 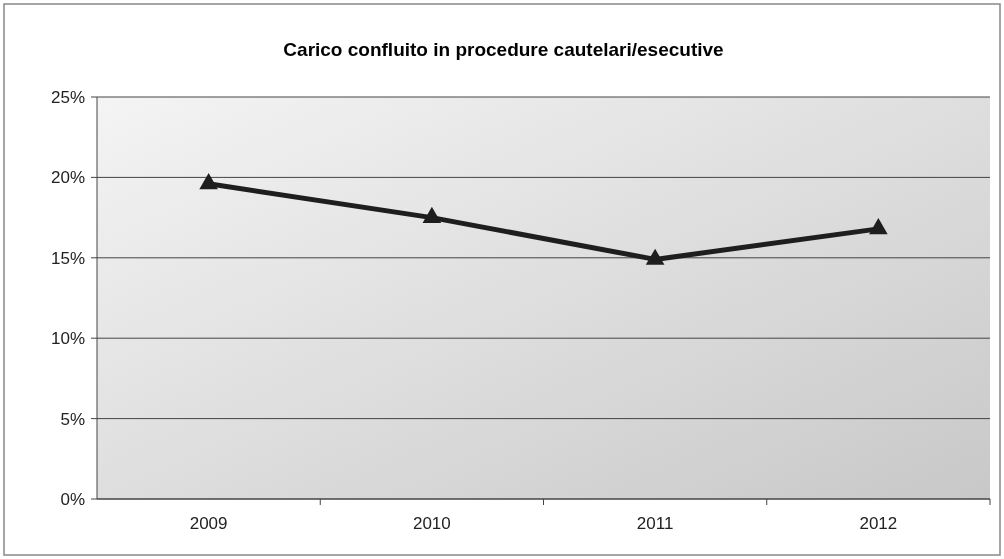 What do you see at coordinates (72, 419) in the screenshot?
I see `y-tick-label: 5%` at bounding box center [72, 419].